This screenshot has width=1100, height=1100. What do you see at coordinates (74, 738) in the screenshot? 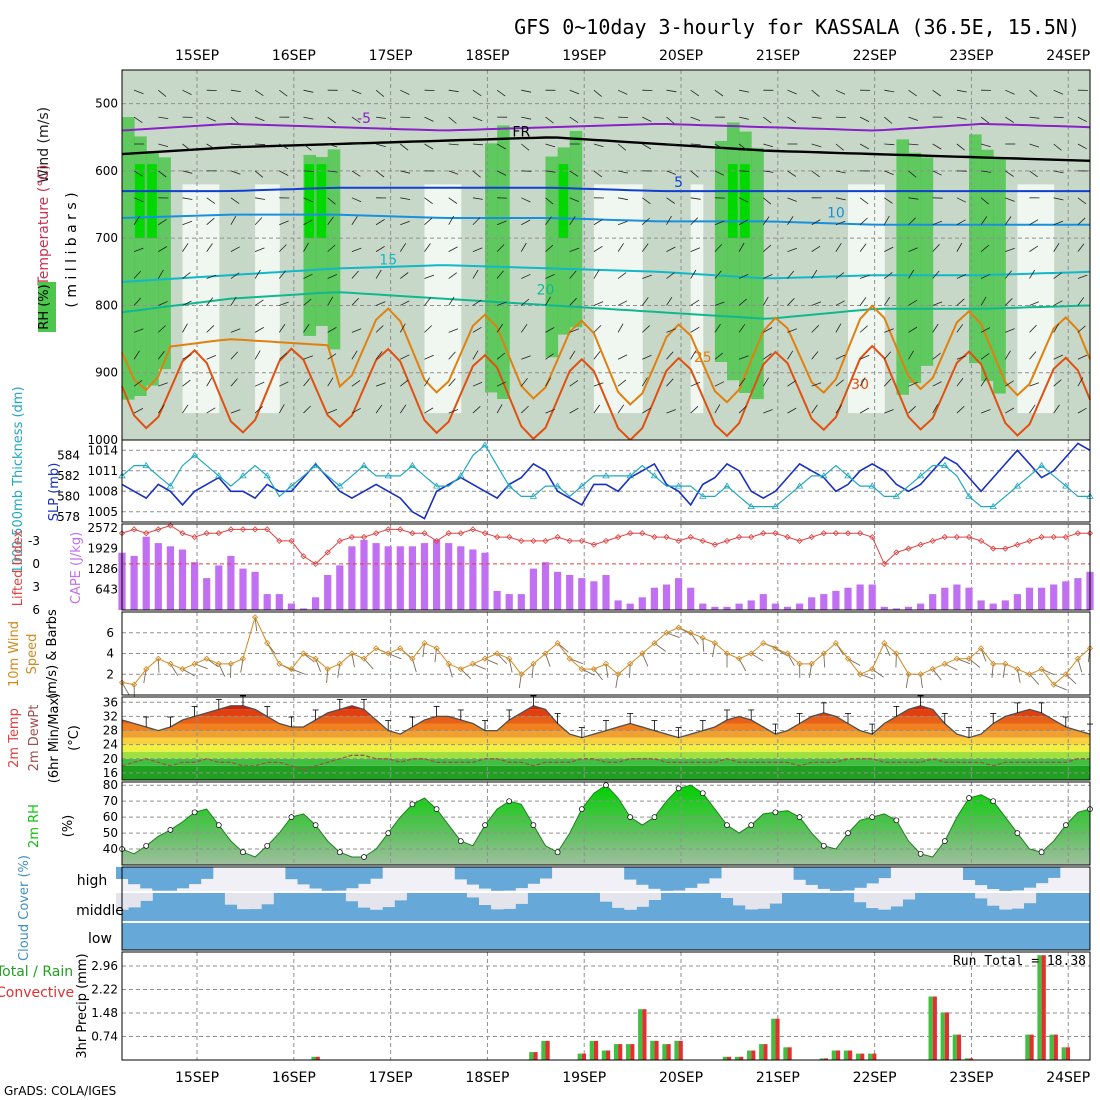
I see `axis-label: (°C)` at bounding box center [74, 738].